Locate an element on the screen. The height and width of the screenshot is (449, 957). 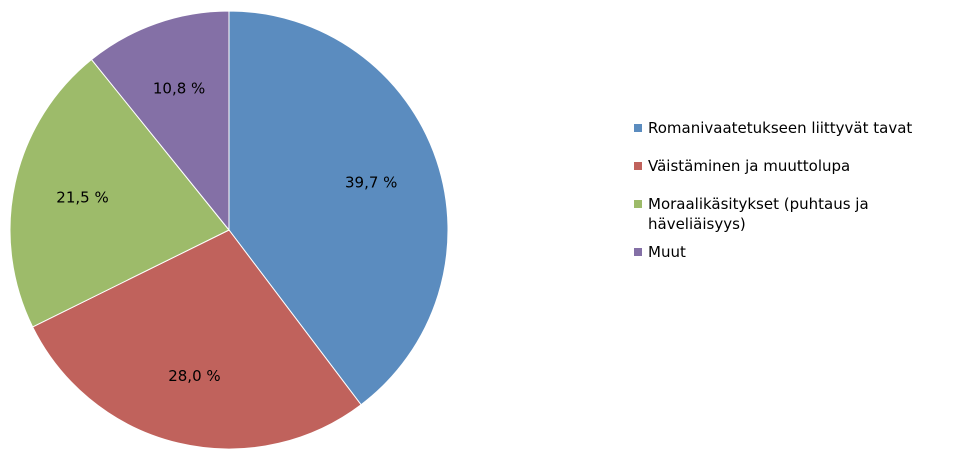
legend-label-1: Romanivaatetukseen liittyvät tavat is located at coordinates (780, 128).